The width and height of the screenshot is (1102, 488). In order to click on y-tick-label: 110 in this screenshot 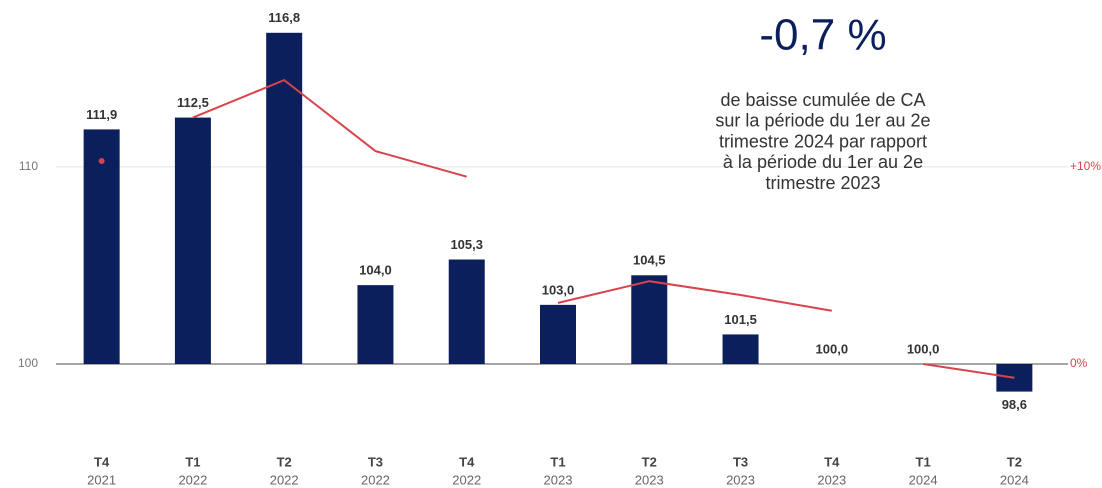, I will do `click(28, 166)`.